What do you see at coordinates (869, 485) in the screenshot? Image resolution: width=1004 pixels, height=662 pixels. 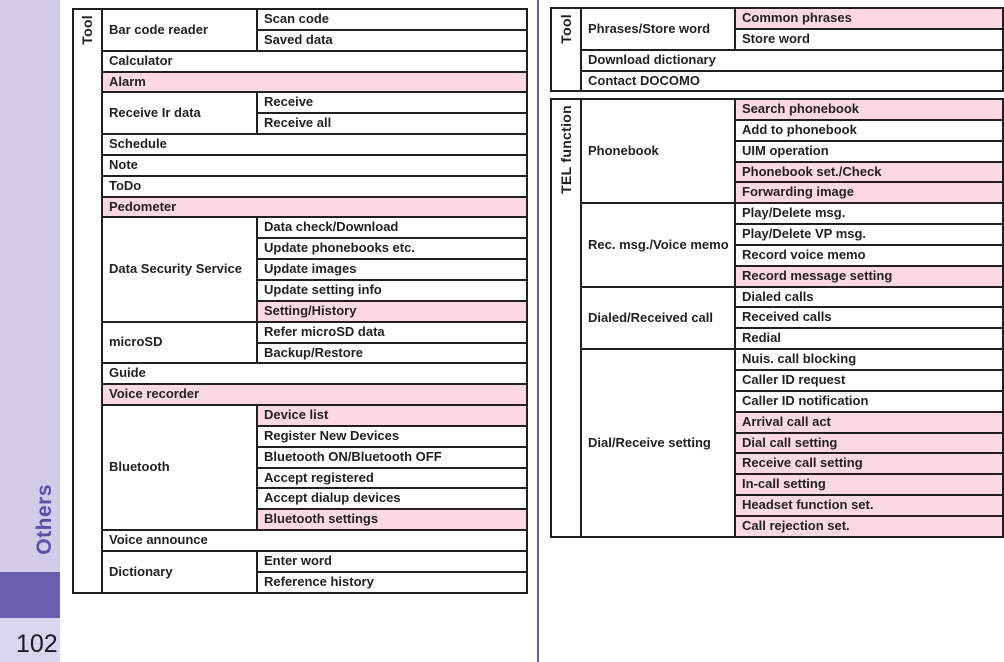 I see `menu-item-cell: In-call setting` at bounding box center [869, 485].